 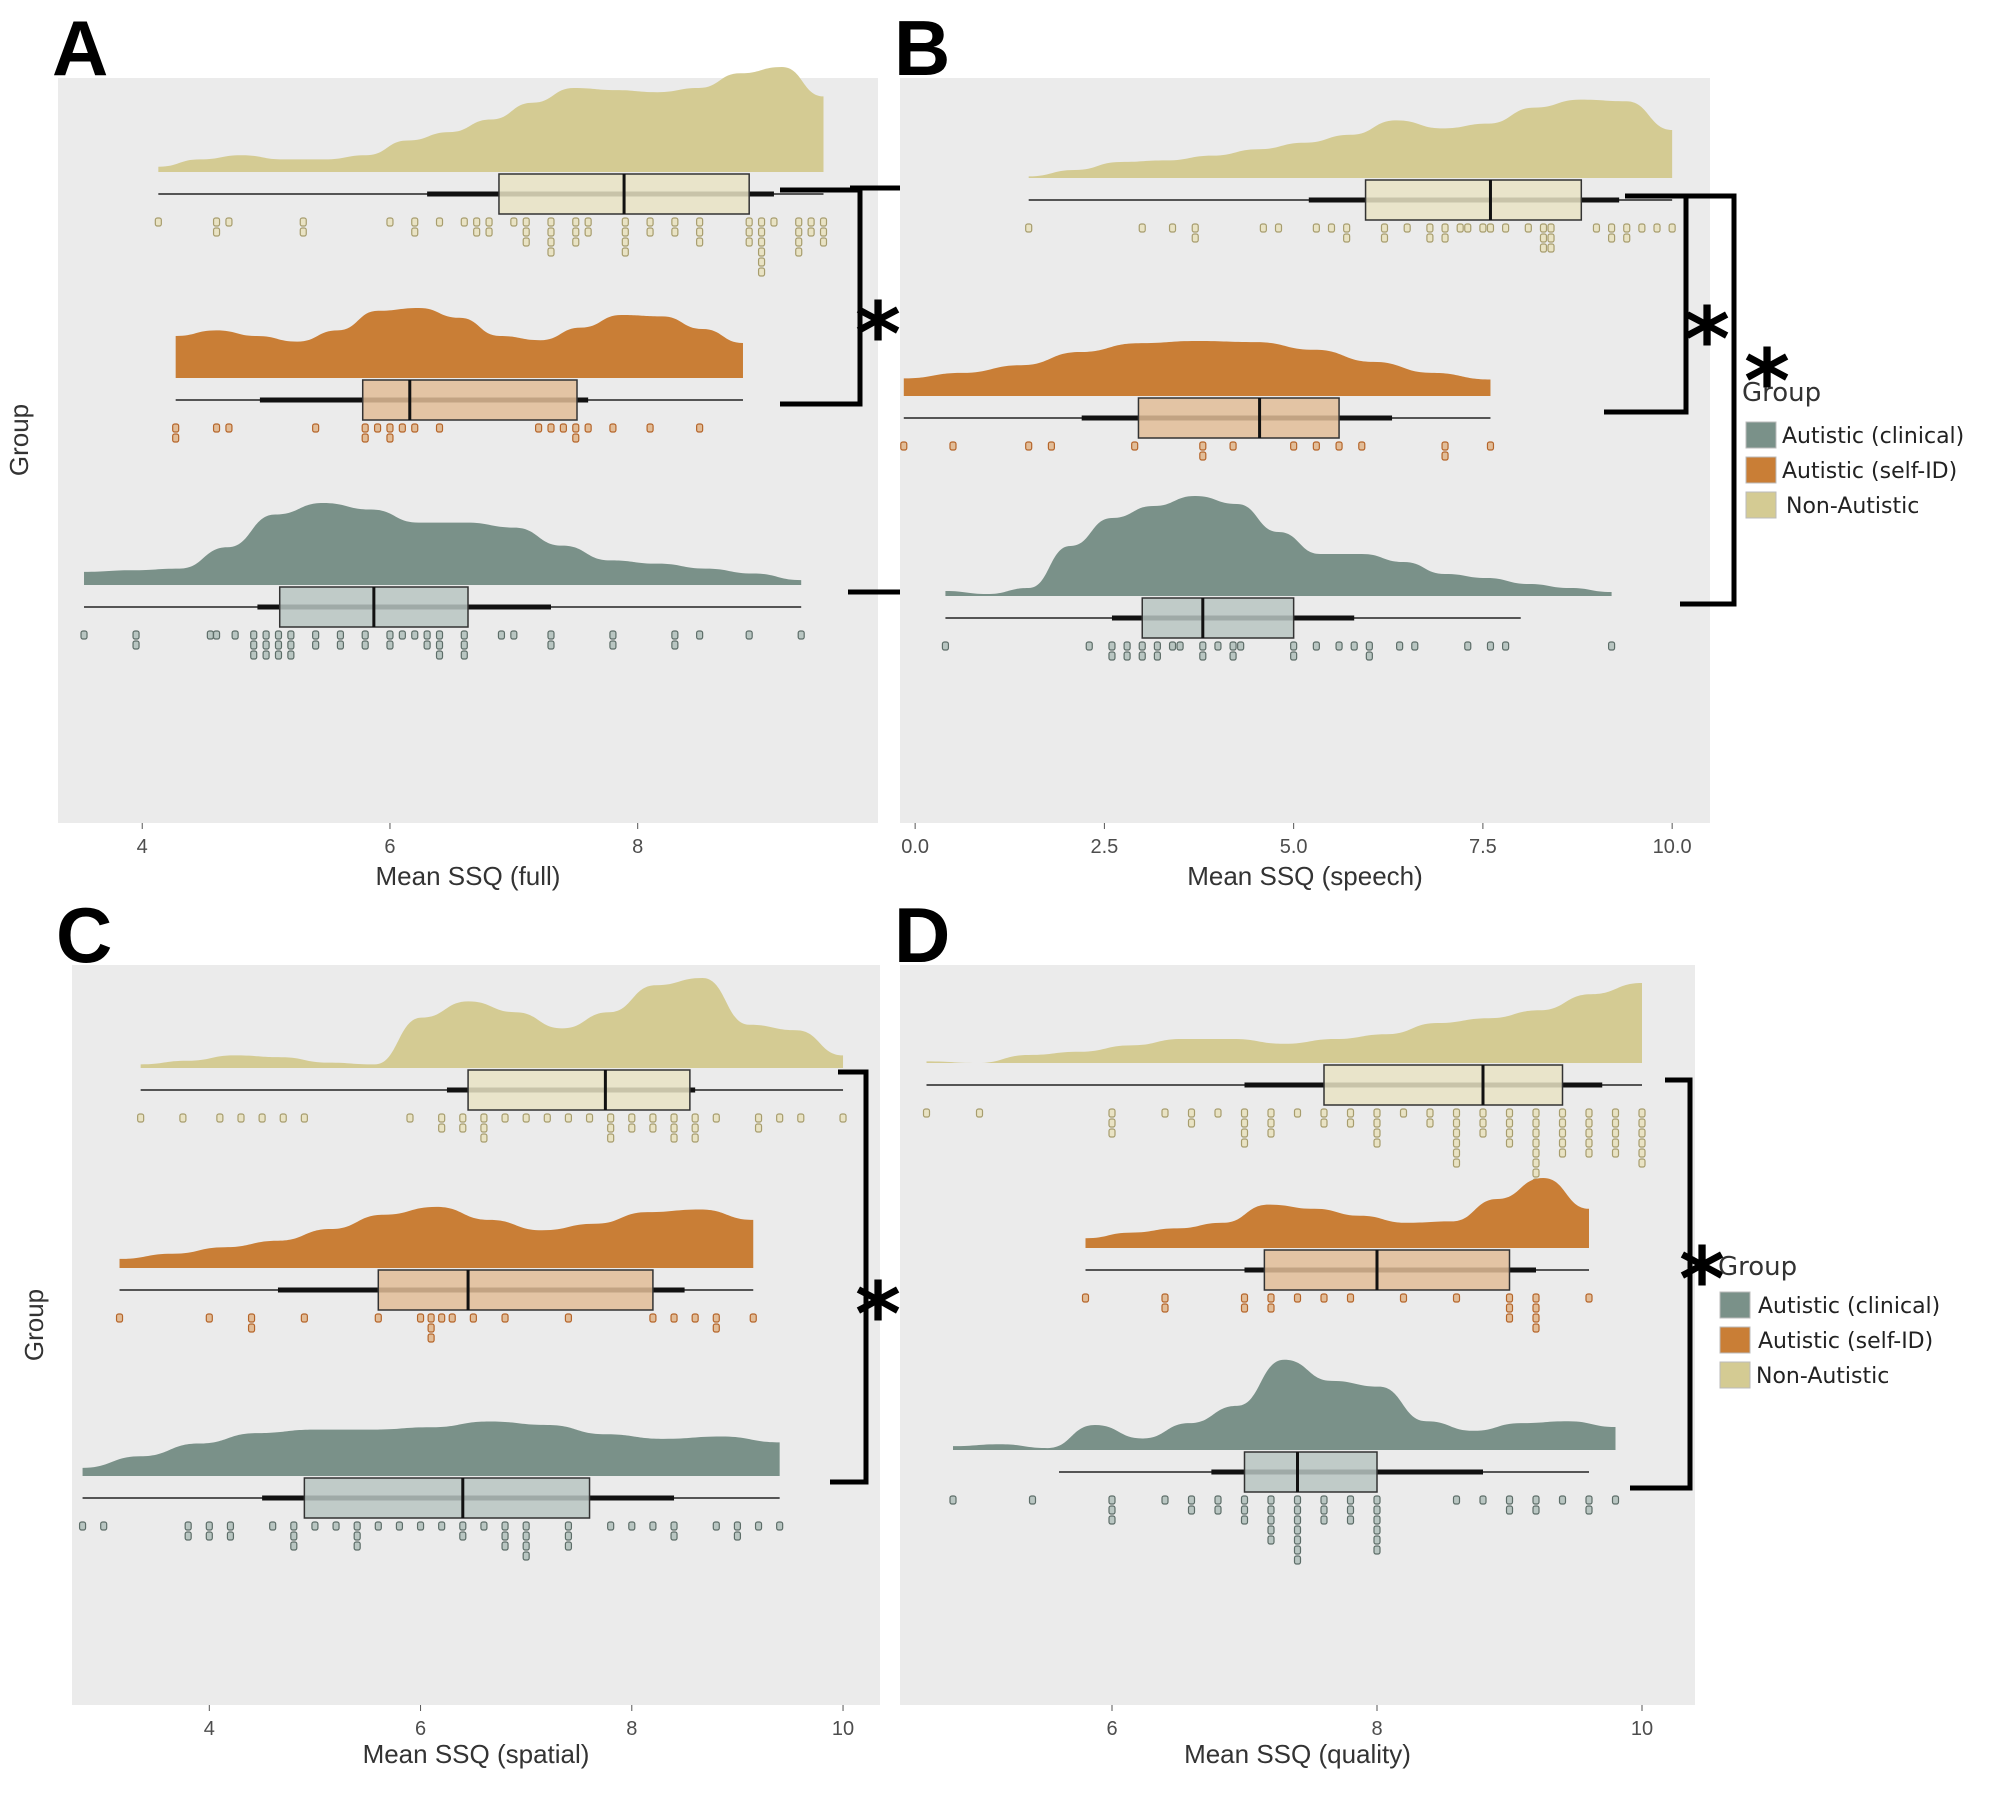 What do you see at coordinates (1284, 1023) in the screenshot?
I see `density-nonautistic` at bounding box center [1284, 1023].